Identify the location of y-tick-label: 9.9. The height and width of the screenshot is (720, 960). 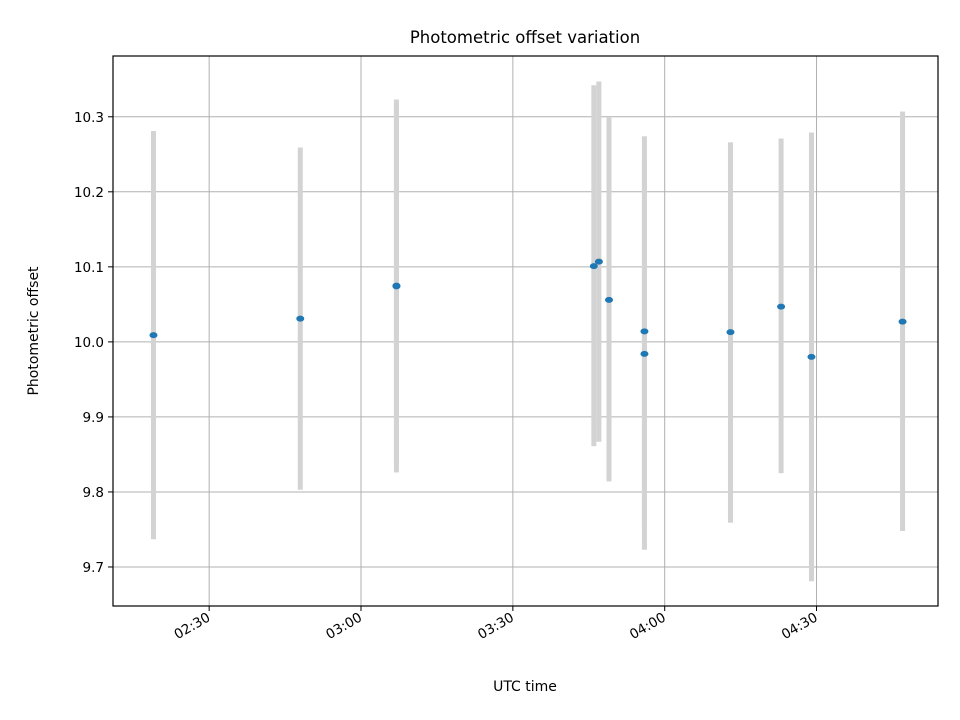
(93, 418).